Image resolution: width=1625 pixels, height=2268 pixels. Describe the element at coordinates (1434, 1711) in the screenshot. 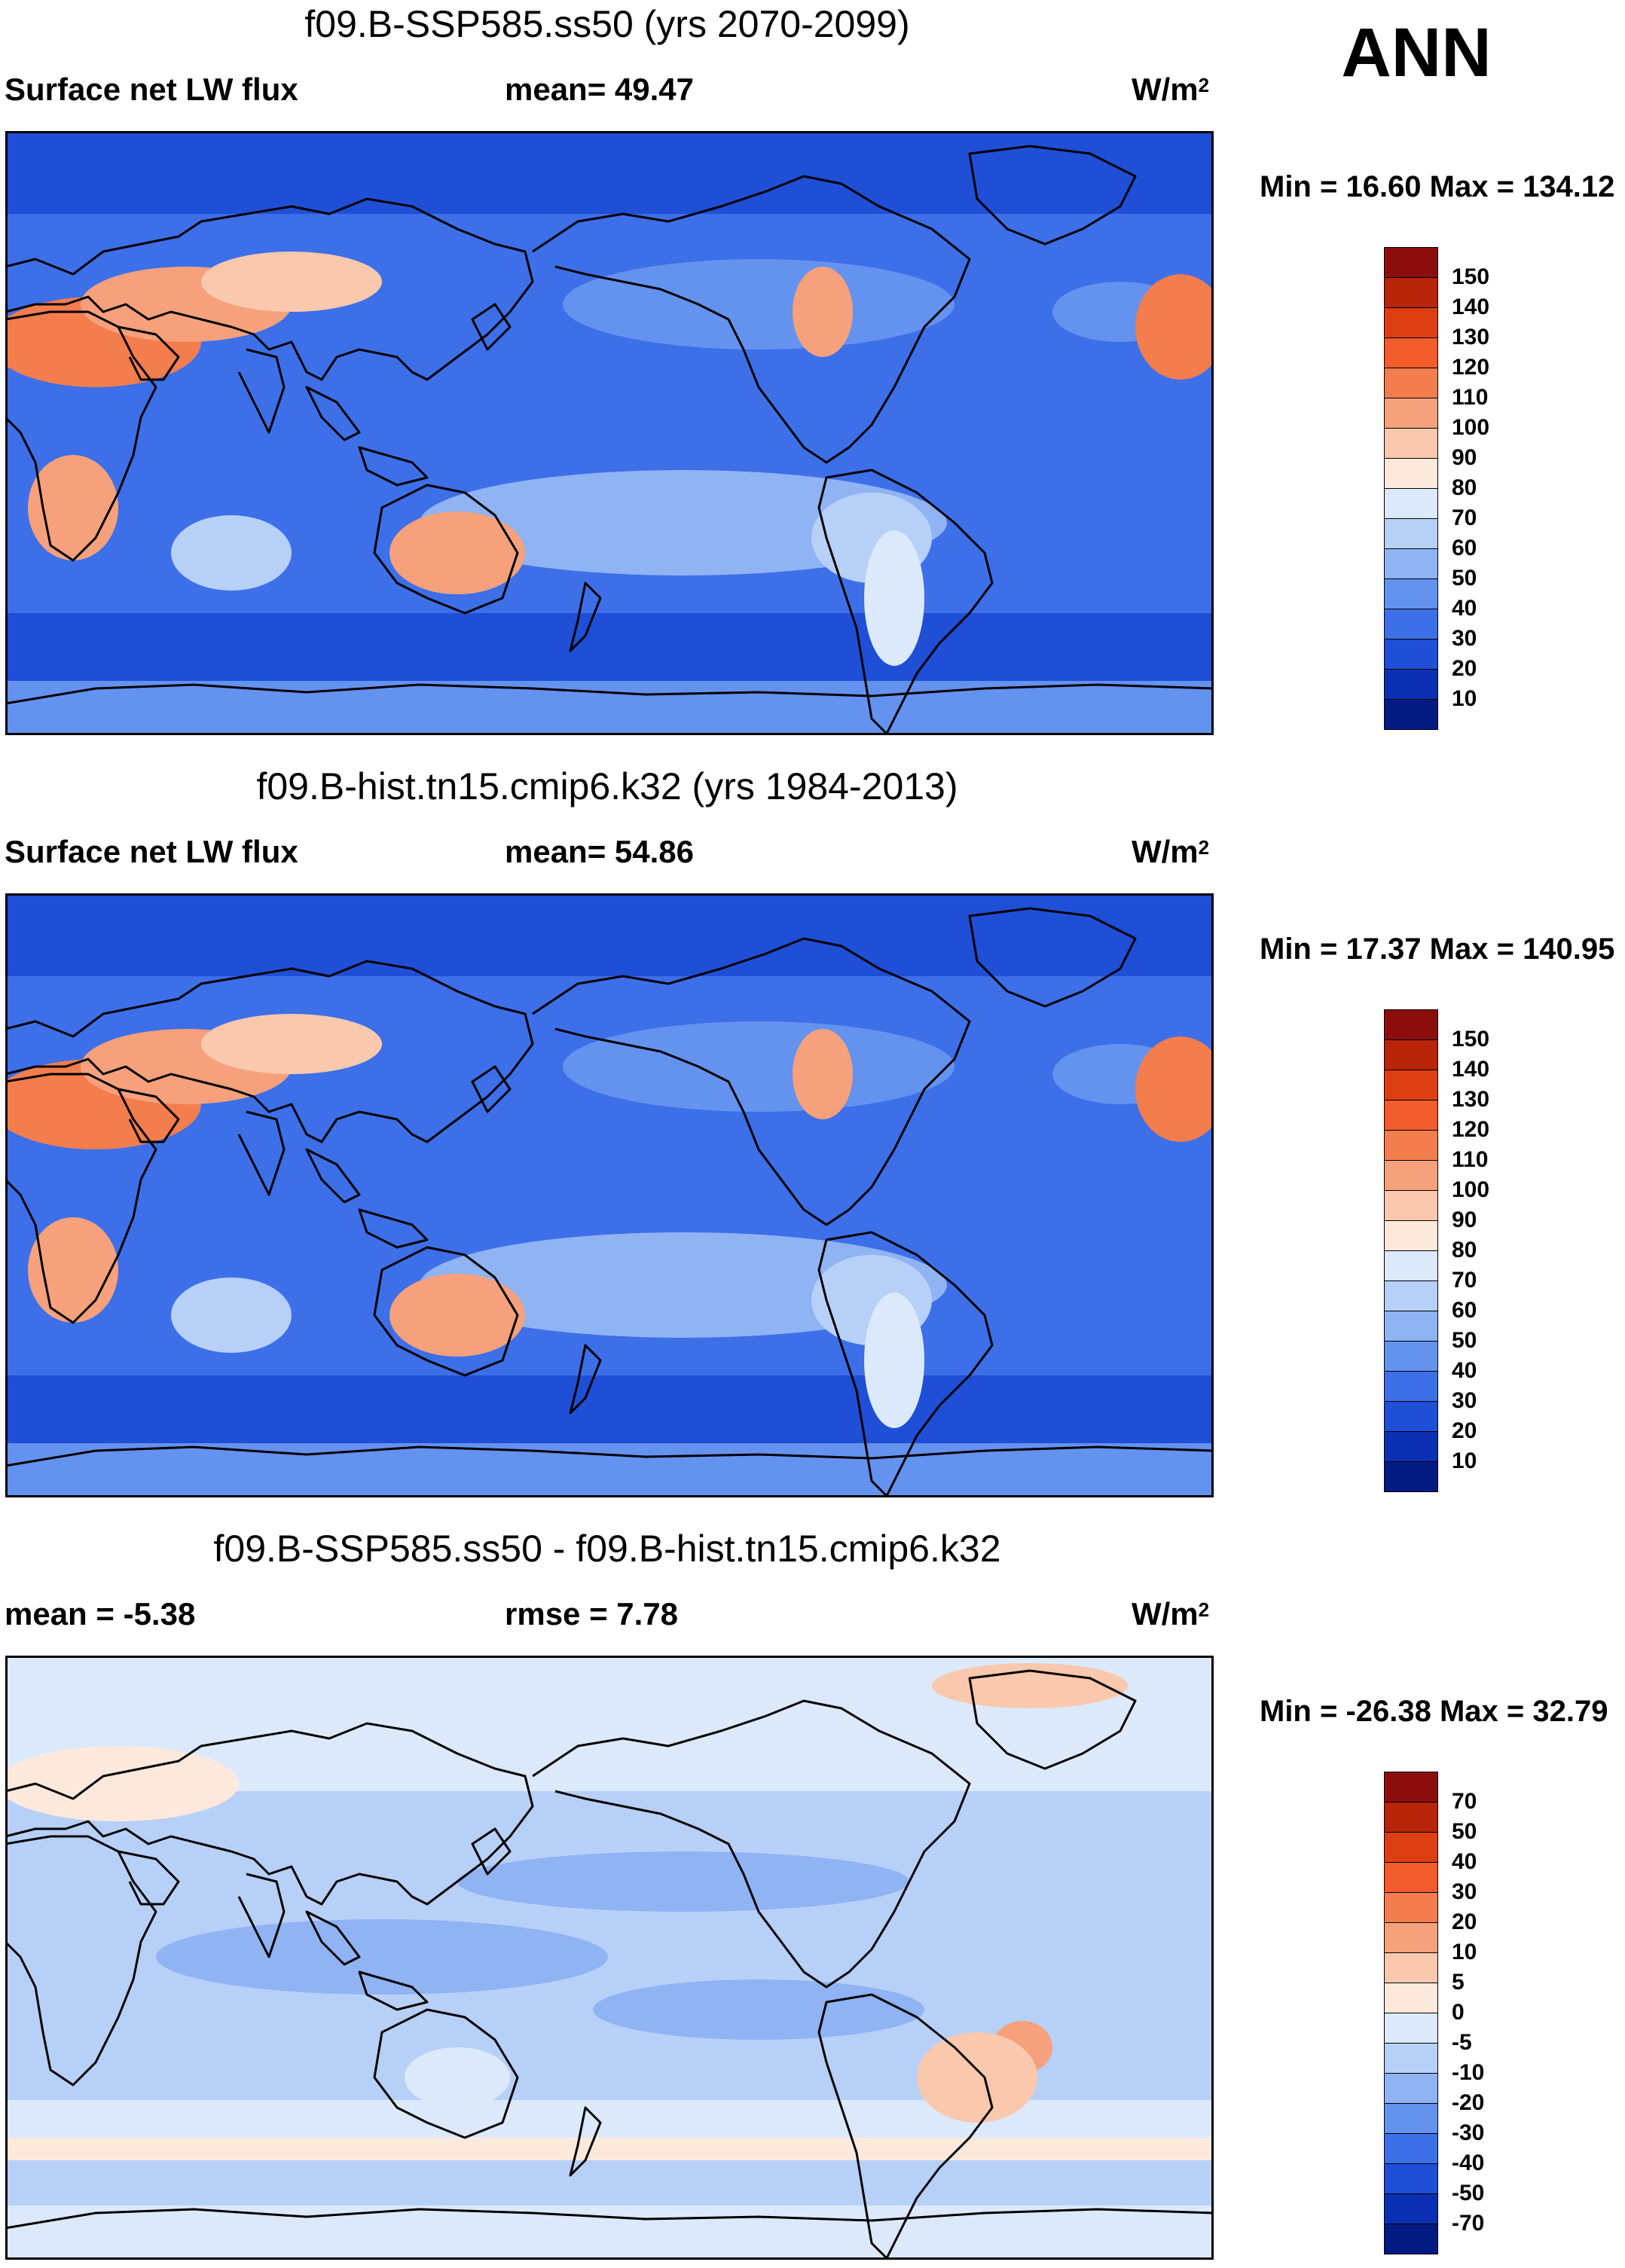

I see `panel-3-minmax: Min = -26.38 Max = 32.79` at that location.